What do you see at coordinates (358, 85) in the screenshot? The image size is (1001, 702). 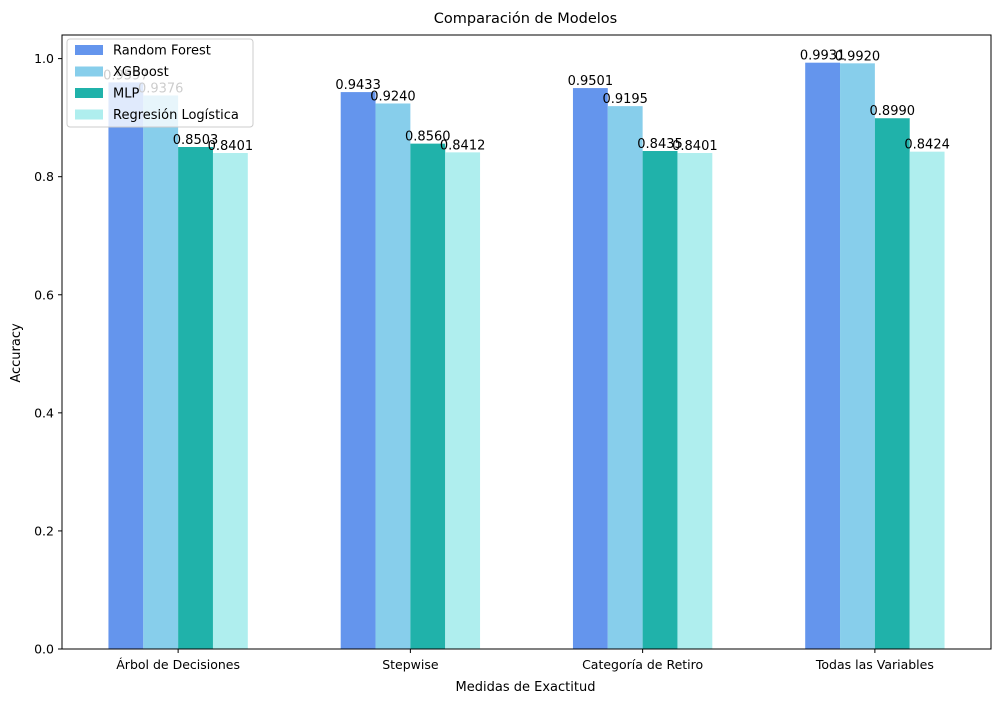 I see `bar-value-label: 0.9433` at bounding box center [358, 85].